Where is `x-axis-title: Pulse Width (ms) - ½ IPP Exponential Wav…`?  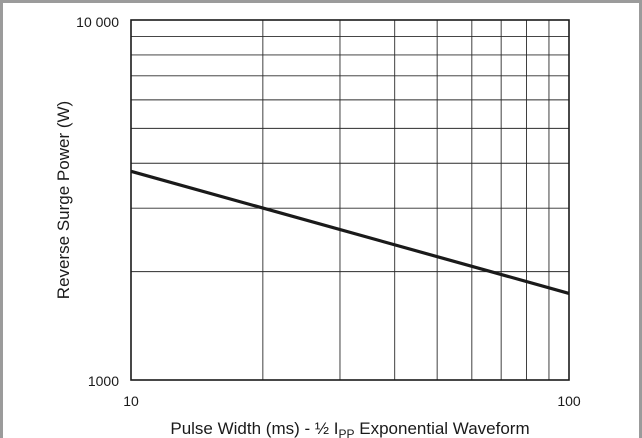 x-axis-title: Pulse Width (ms) - ½ IPP Exponential Wav… is located at coordinates (349, 428).